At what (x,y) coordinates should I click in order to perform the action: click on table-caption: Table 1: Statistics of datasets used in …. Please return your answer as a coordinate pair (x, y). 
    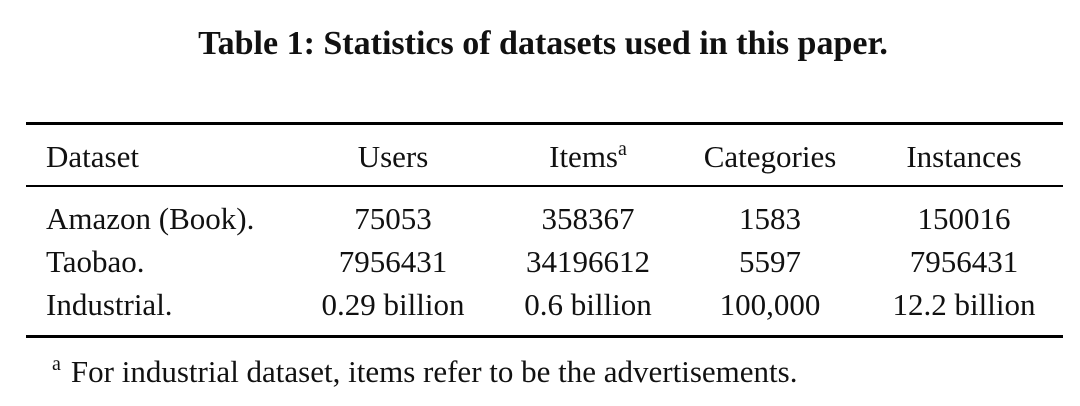
    Looking at the image, I should click on (543, 43).